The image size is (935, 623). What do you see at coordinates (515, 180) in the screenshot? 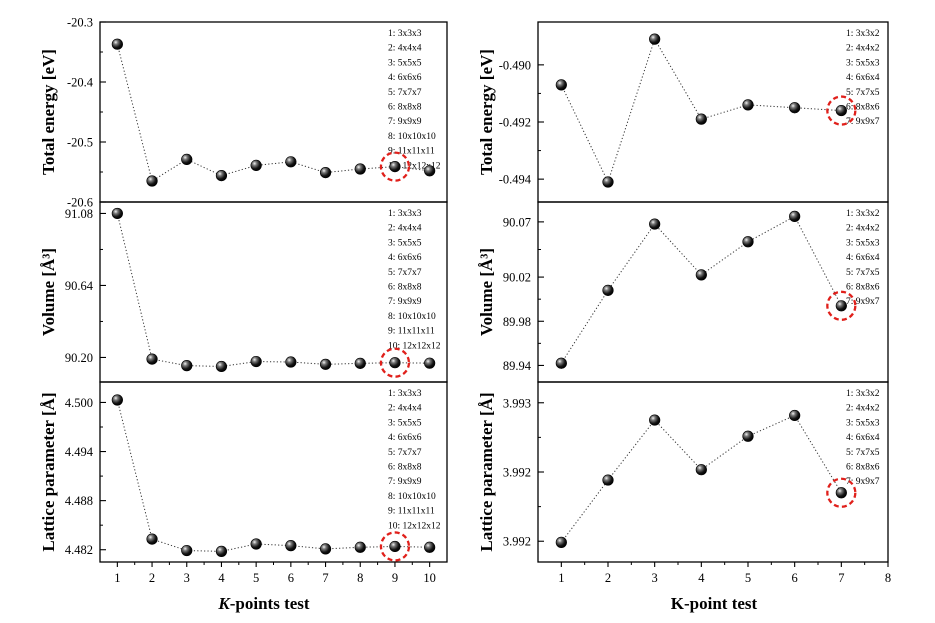
I see `y-tick-label: -0.494` at bounding box center [515, 180].